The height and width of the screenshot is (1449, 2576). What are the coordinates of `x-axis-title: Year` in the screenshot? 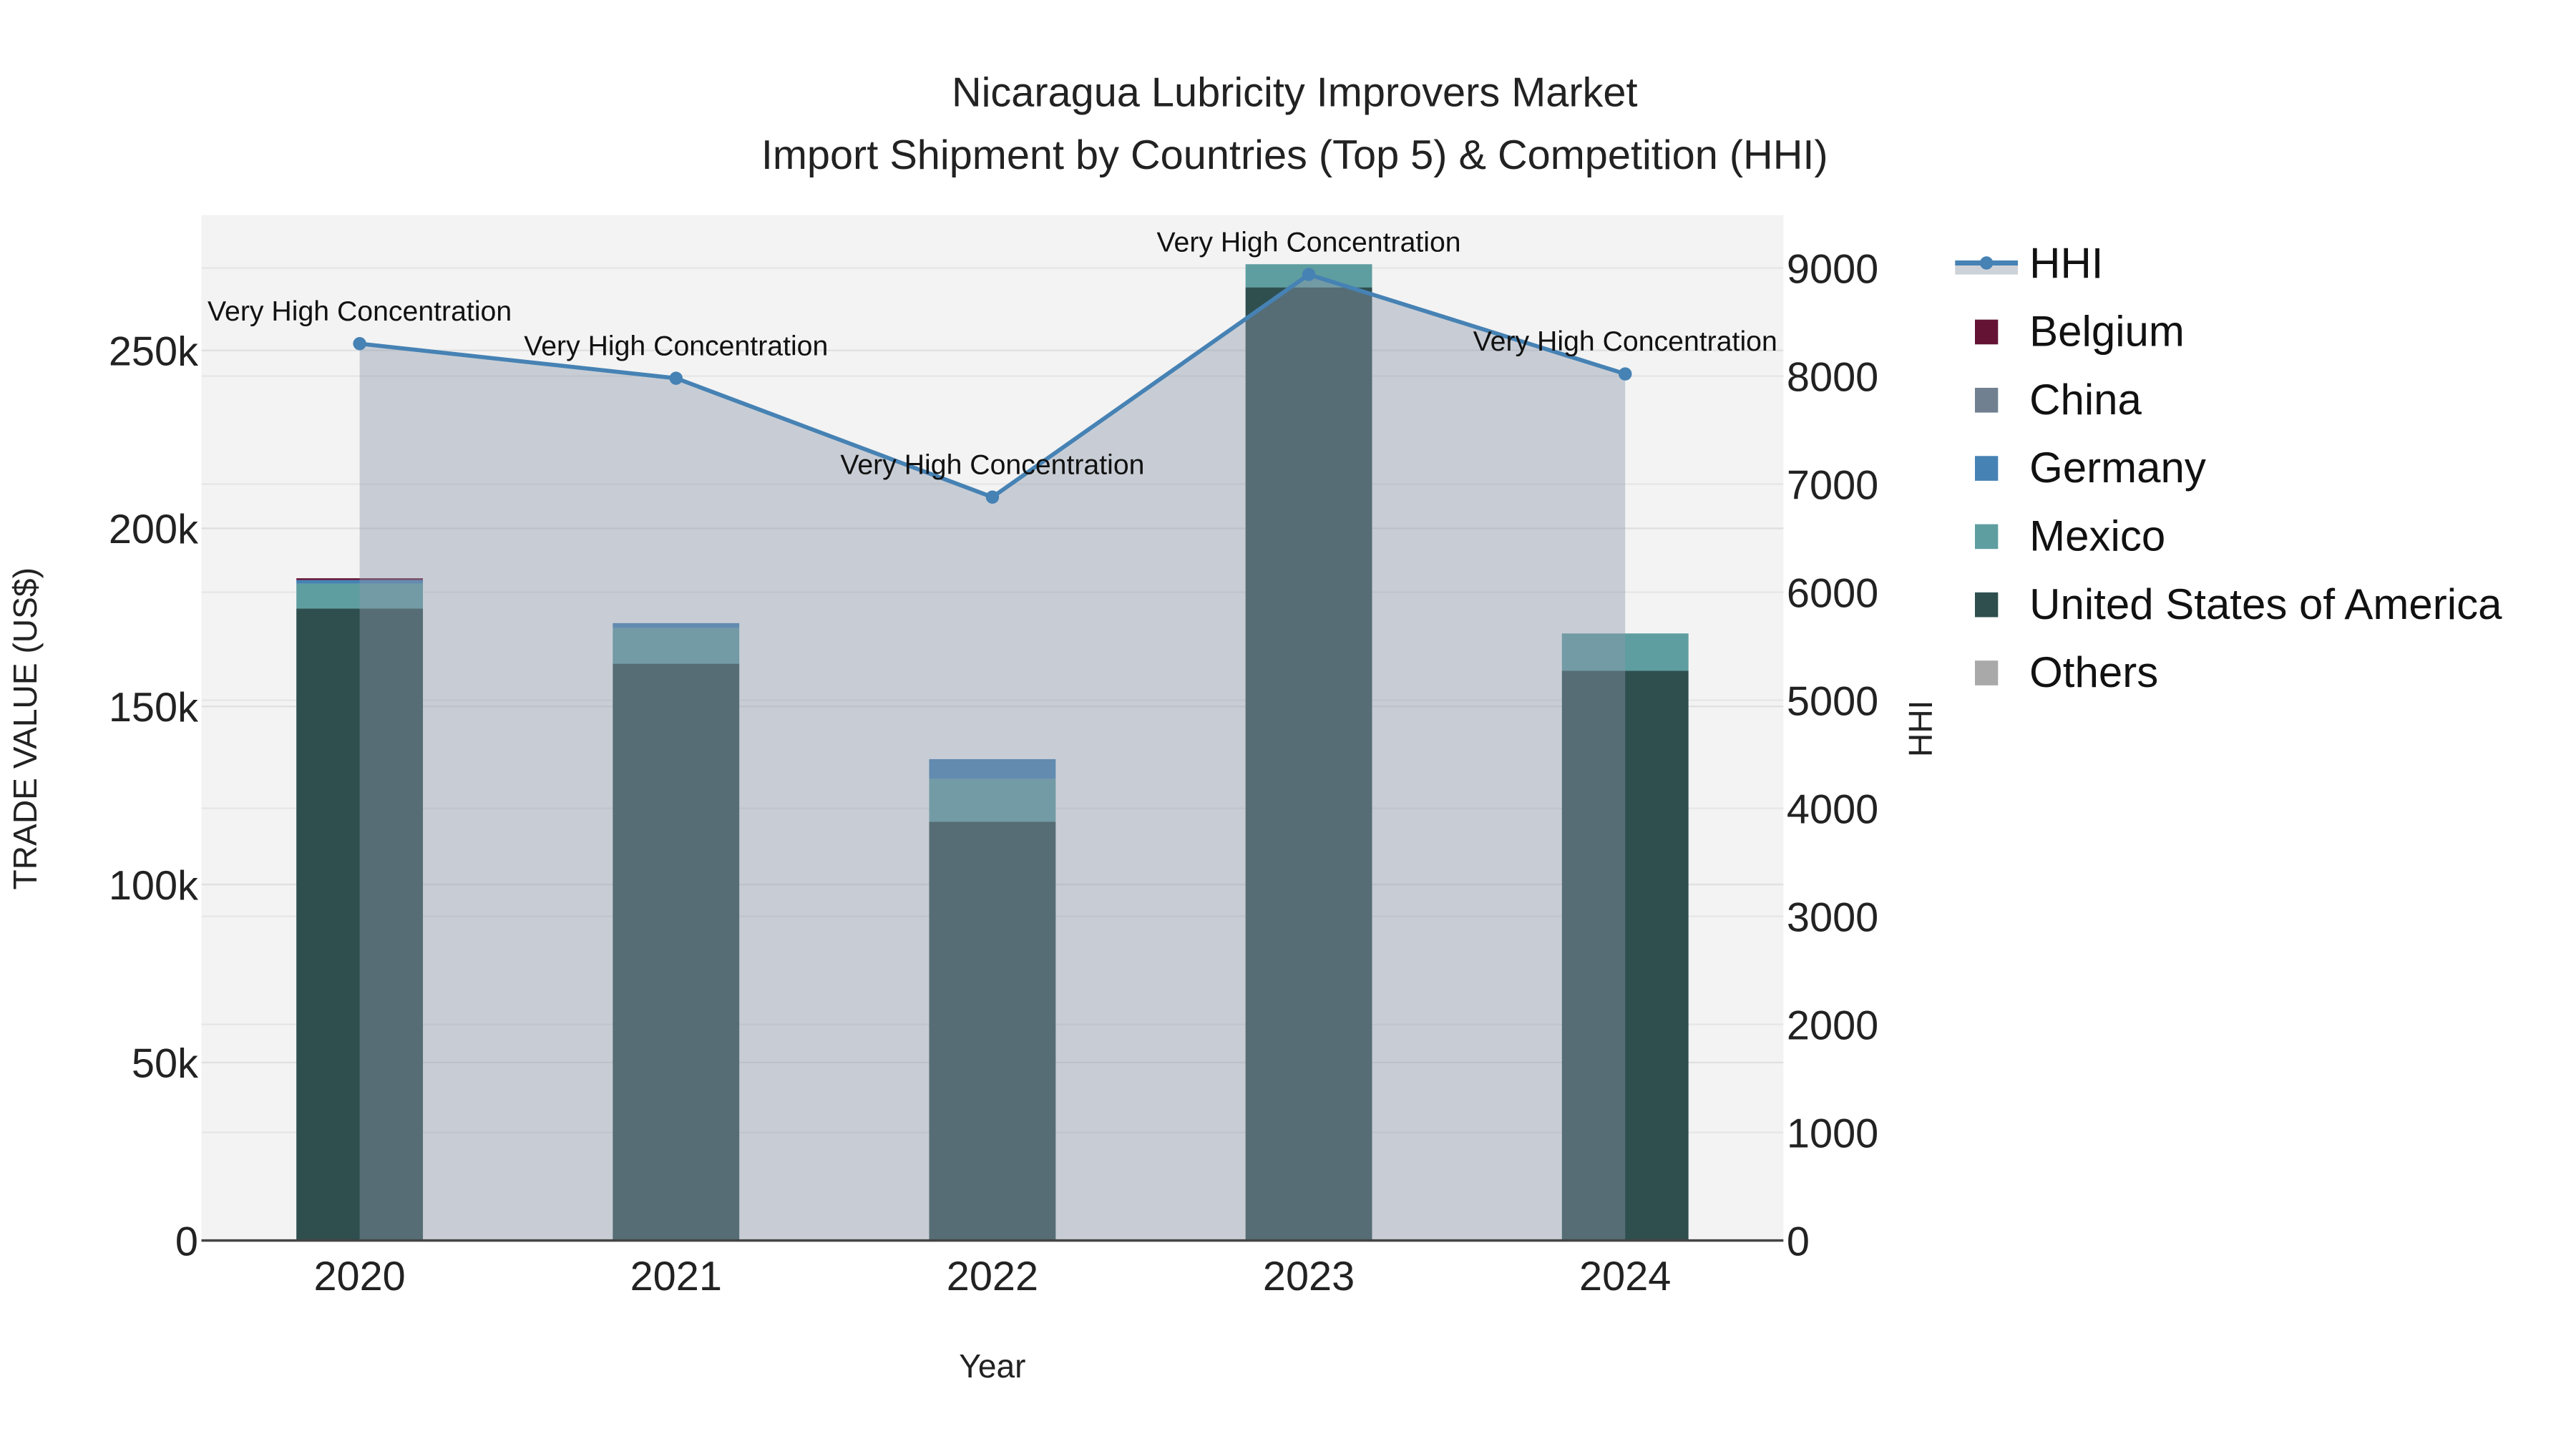 It's located at (992, 1366).